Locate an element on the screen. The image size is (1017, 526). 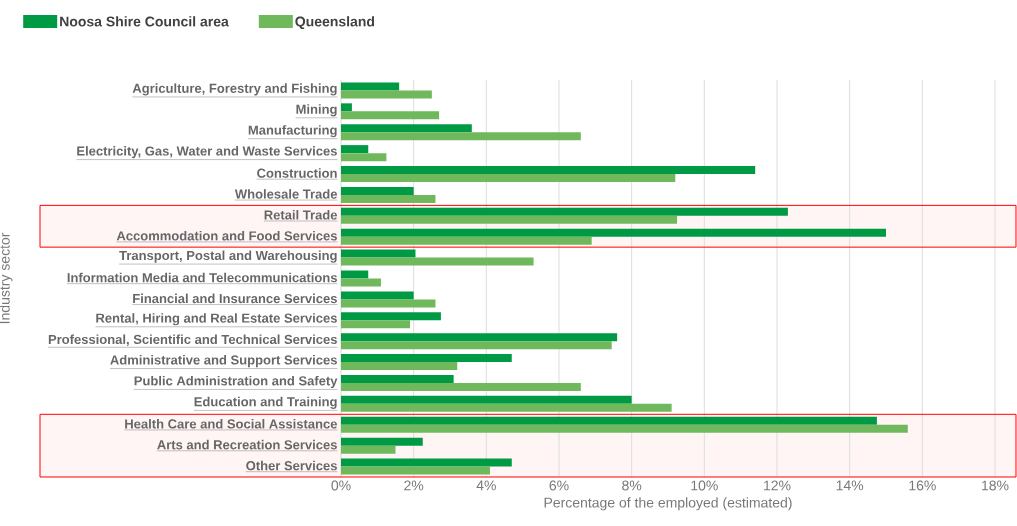
x-tick-label: 14% is located at coordinates (850, 485).